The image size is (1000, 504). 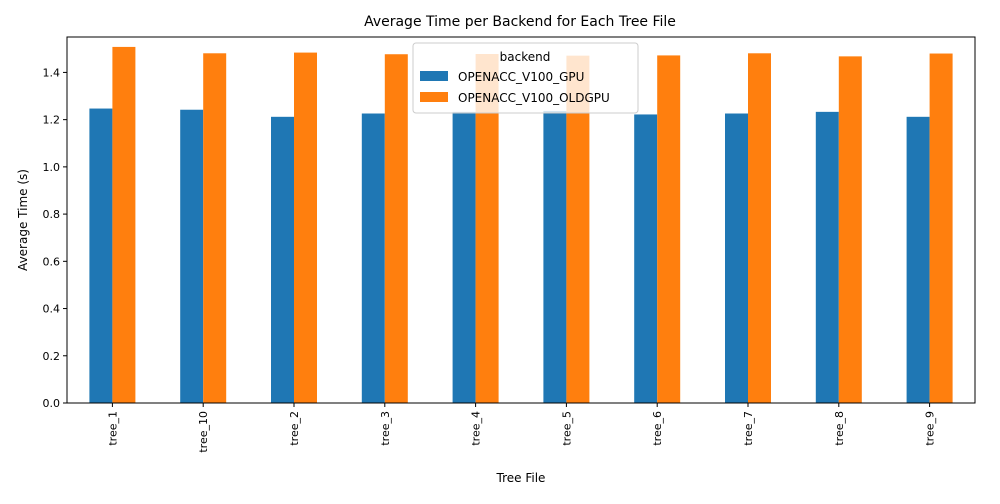 What do you see at coordinates (52, 167) in the screenshot?
I see `y-tick-label: 1.0` at bounding box center [52, 167].